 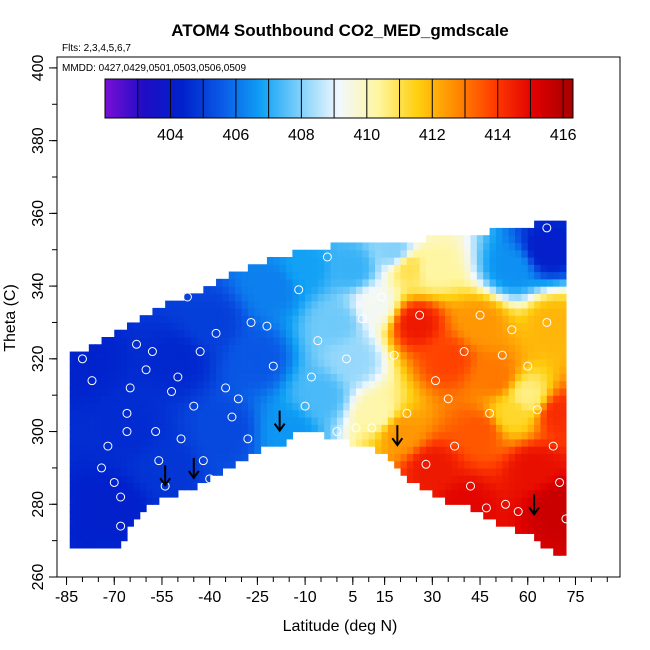 I want to click on colorbar, so click(x=339, y=98).